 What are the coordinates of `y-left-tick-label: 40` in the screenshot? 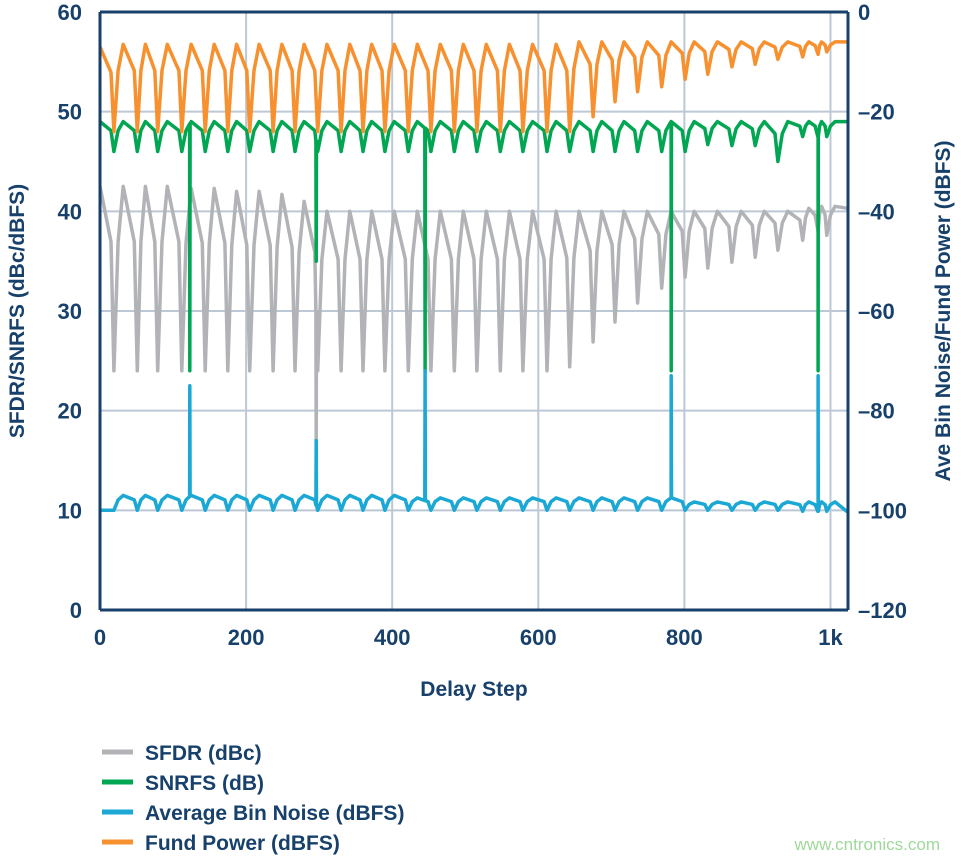 It's located at (70, 211).